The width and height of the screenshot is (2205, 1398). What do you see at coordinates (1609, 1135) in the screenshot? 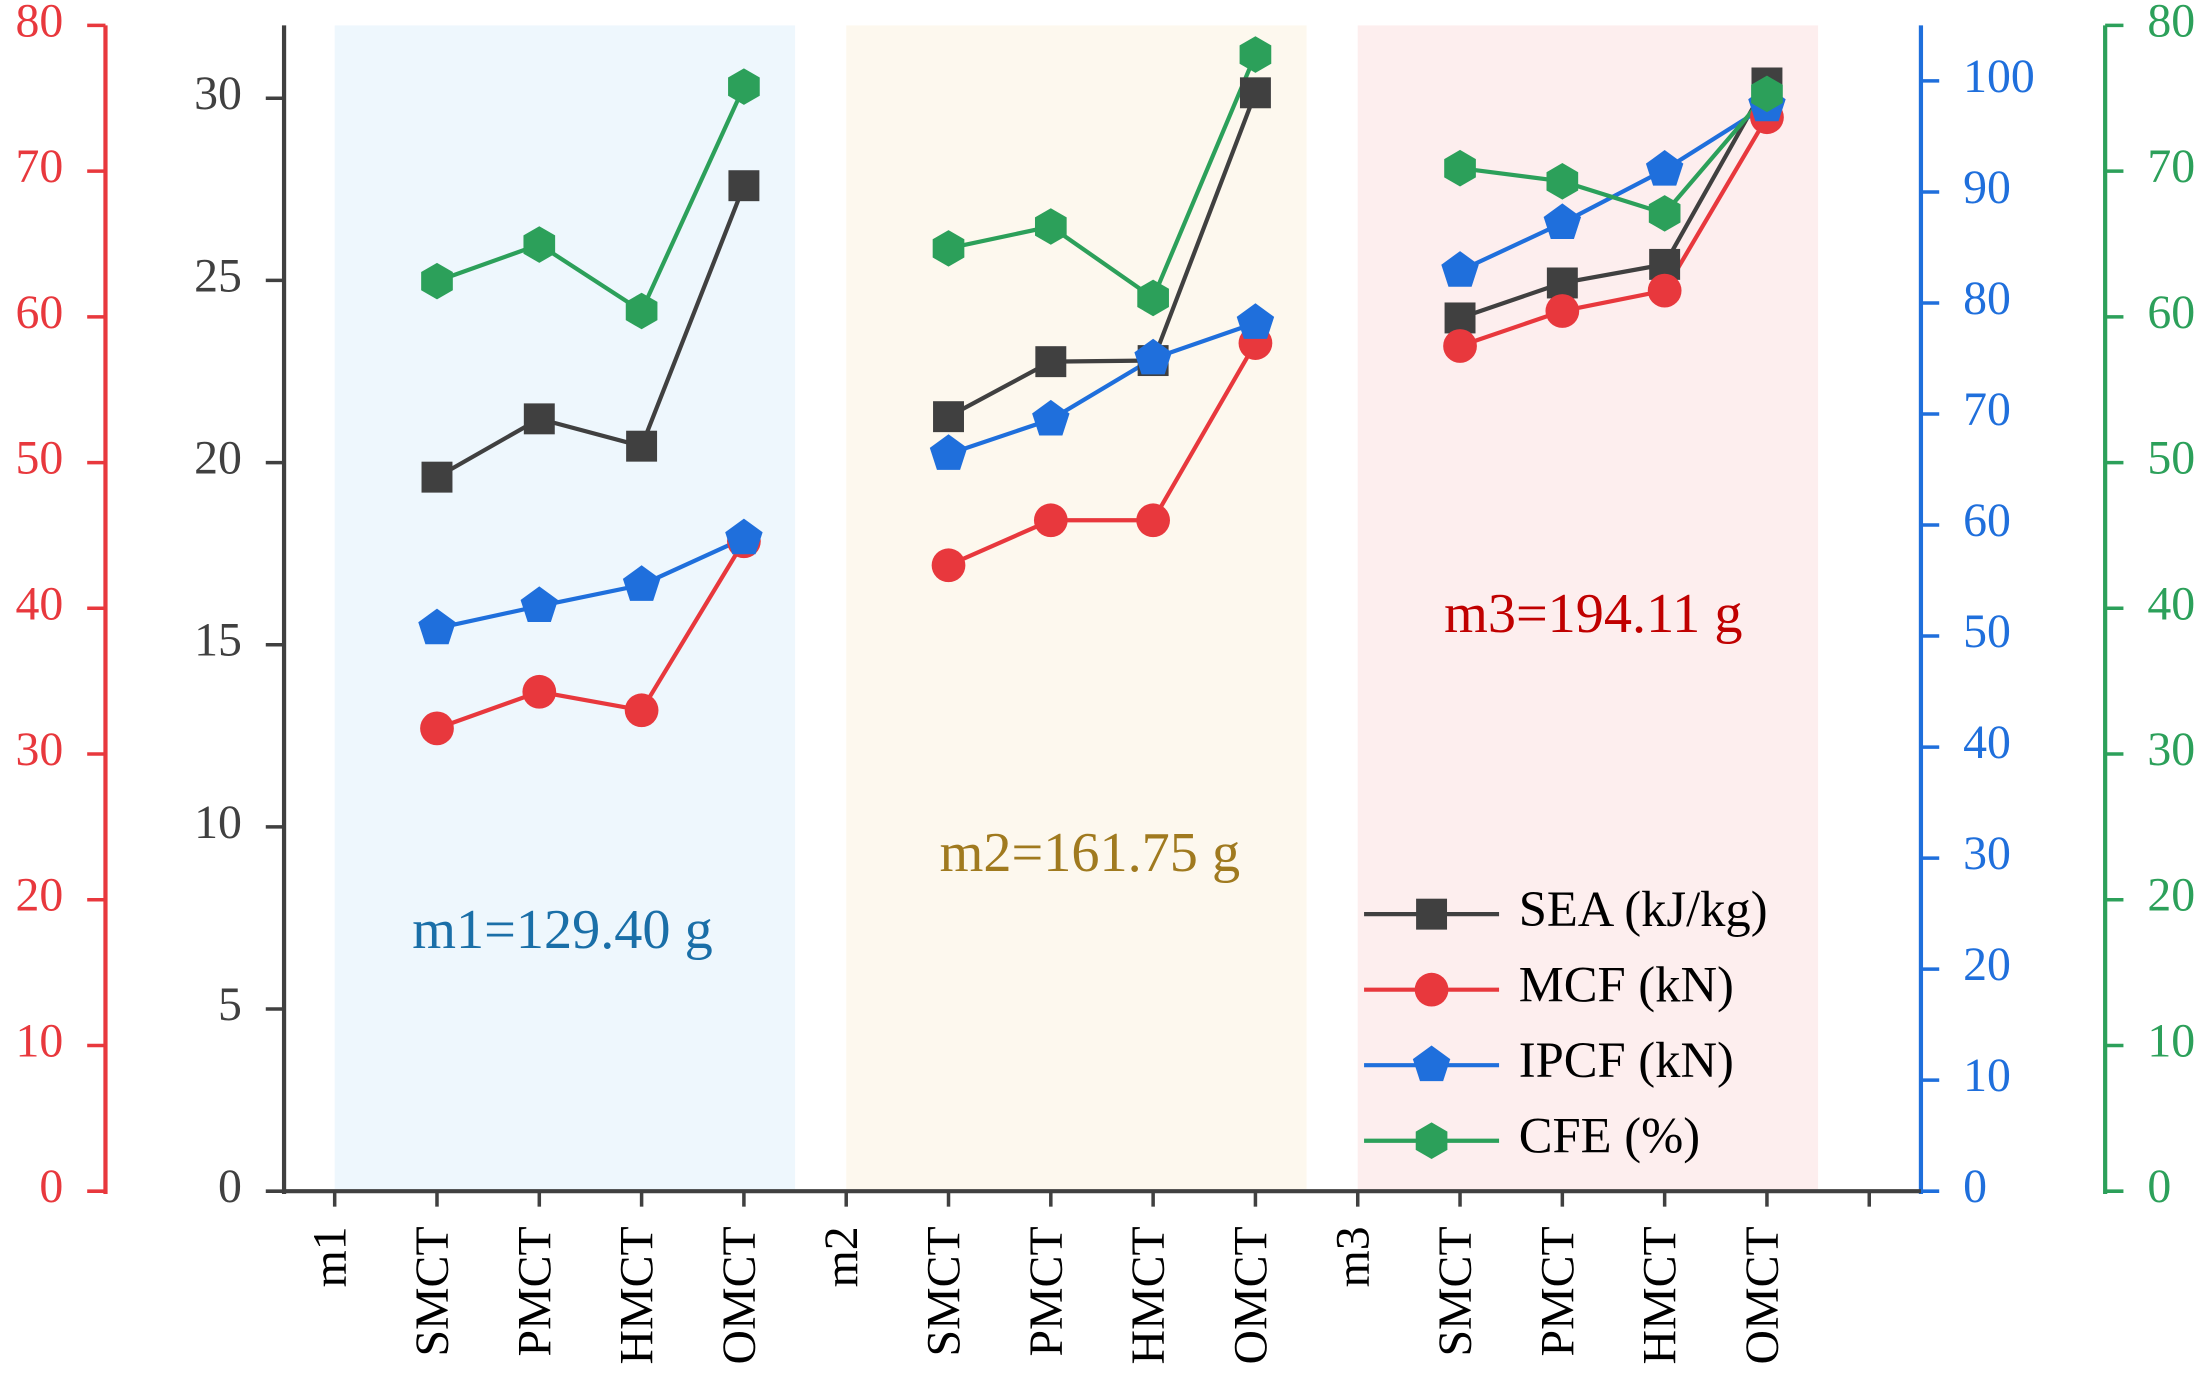
I see `legend-label: CFE (%)` at bounding box center [1609, 1135].